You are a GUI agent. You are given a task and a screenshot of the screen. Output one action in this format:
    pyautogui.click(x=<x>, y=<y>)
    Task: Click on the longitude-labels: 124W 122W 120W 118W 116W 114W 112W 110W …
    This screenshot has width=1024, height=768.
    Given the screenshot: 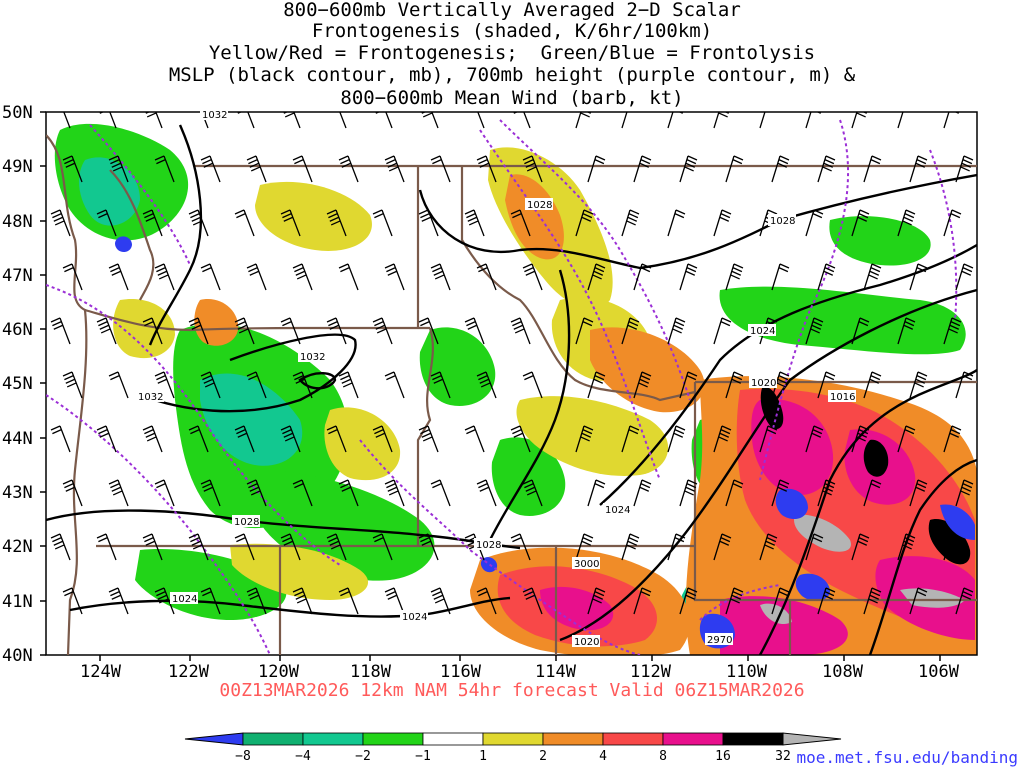 What is the action you would take?
    pyautogui.click(x=520, y=672)
    